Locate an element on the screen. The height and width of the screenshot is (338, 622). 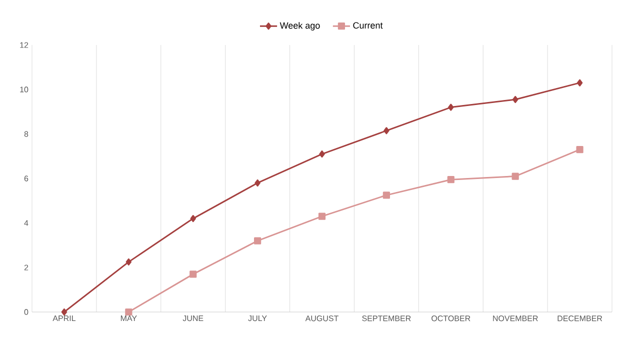
x-tick-label: MAY is located at coordinates (128, 319).